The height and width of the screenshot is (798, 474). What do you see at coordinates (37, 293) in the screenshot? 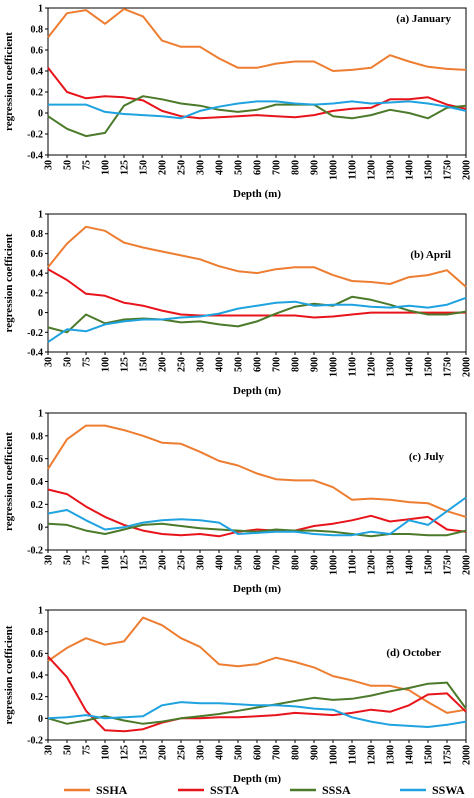
I see `y-tick-label: 0.2` at bounding box center [37, 293].